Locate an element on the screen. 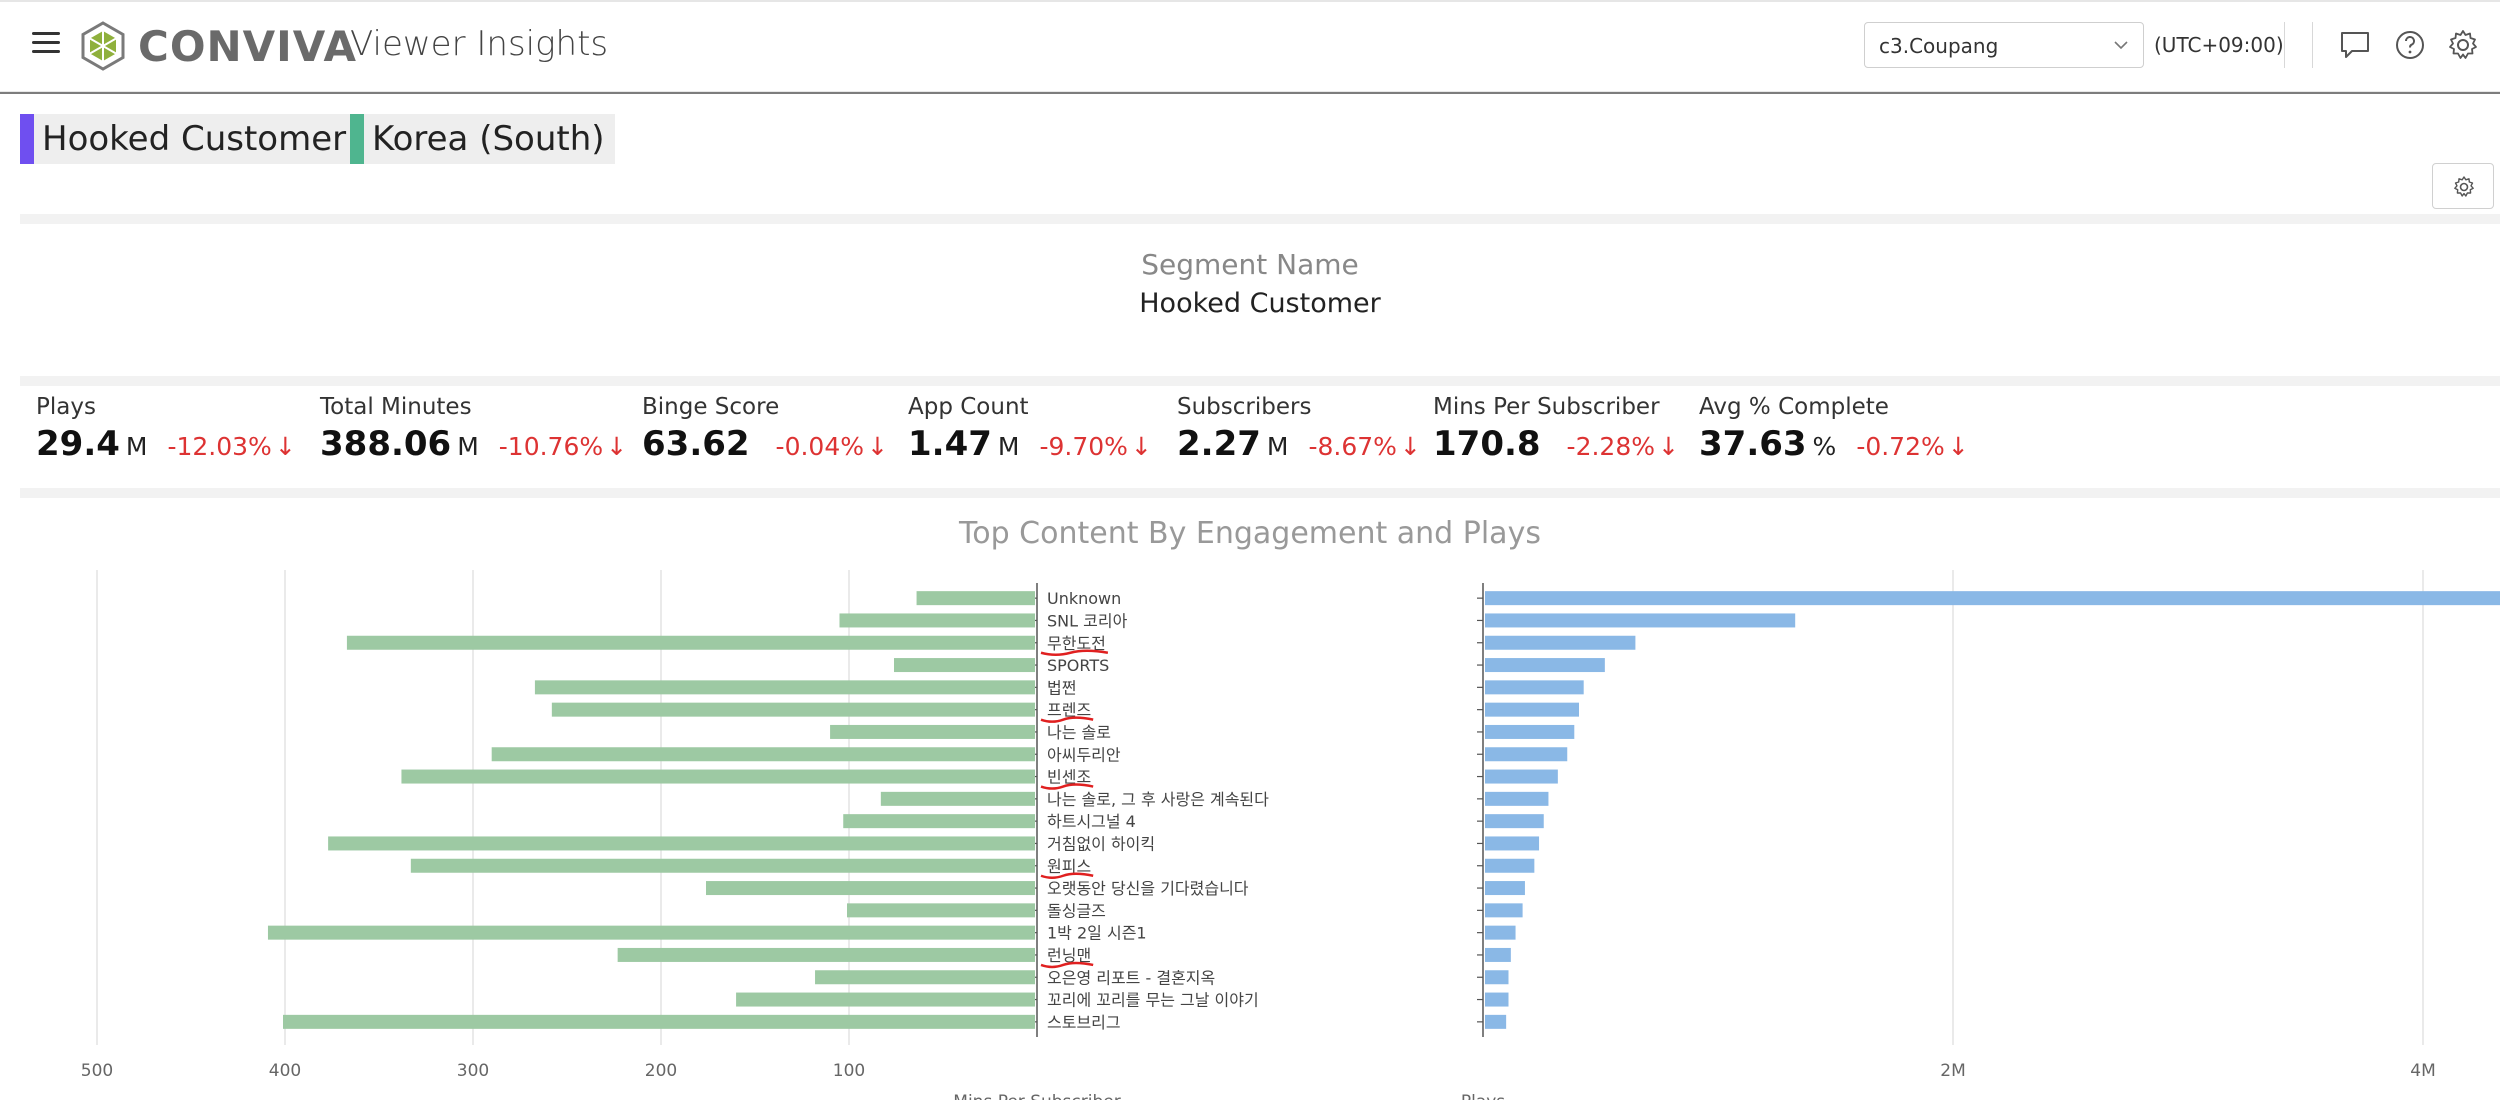 This screenshot has height=1119, width=2500. metric-label: App Count is located at coordinates (968, 407).